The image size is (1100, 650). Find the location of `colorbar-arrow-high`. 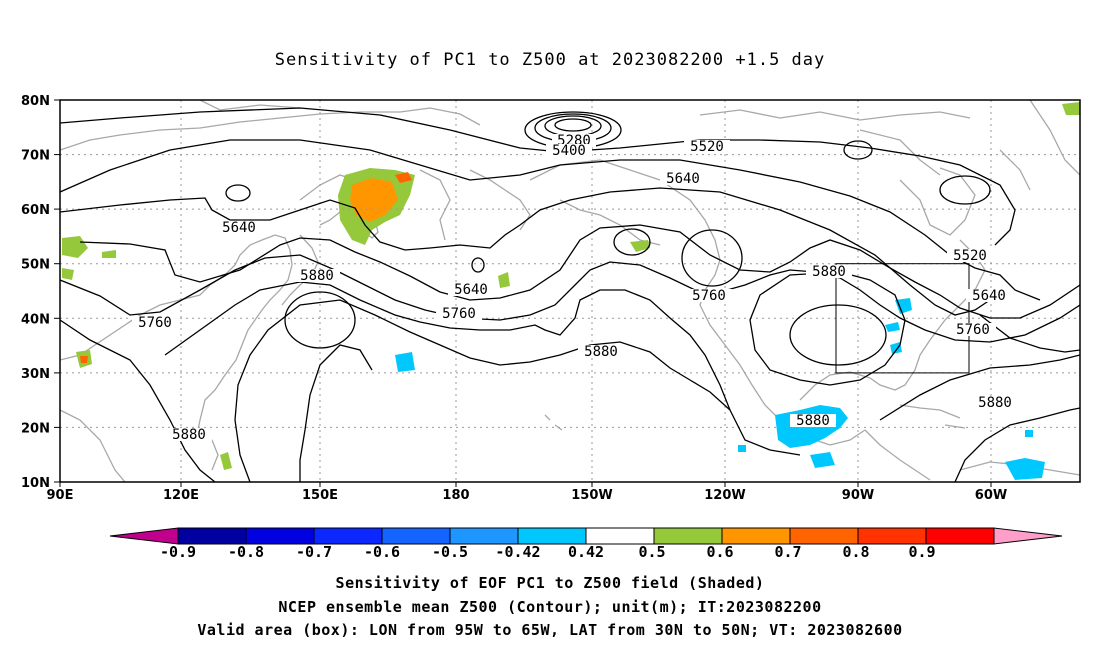

colorbar-arrow-high is located at coordinates (1028, 536).